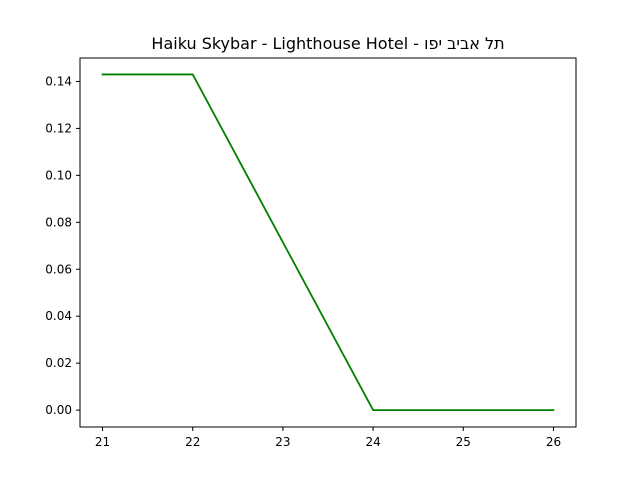 This screenshot has height=480, width=640. What do you see at coordinates (58, 222) in the screenshot?
I see `y-tick-label: 0.08` at bounding box center [58, 222].